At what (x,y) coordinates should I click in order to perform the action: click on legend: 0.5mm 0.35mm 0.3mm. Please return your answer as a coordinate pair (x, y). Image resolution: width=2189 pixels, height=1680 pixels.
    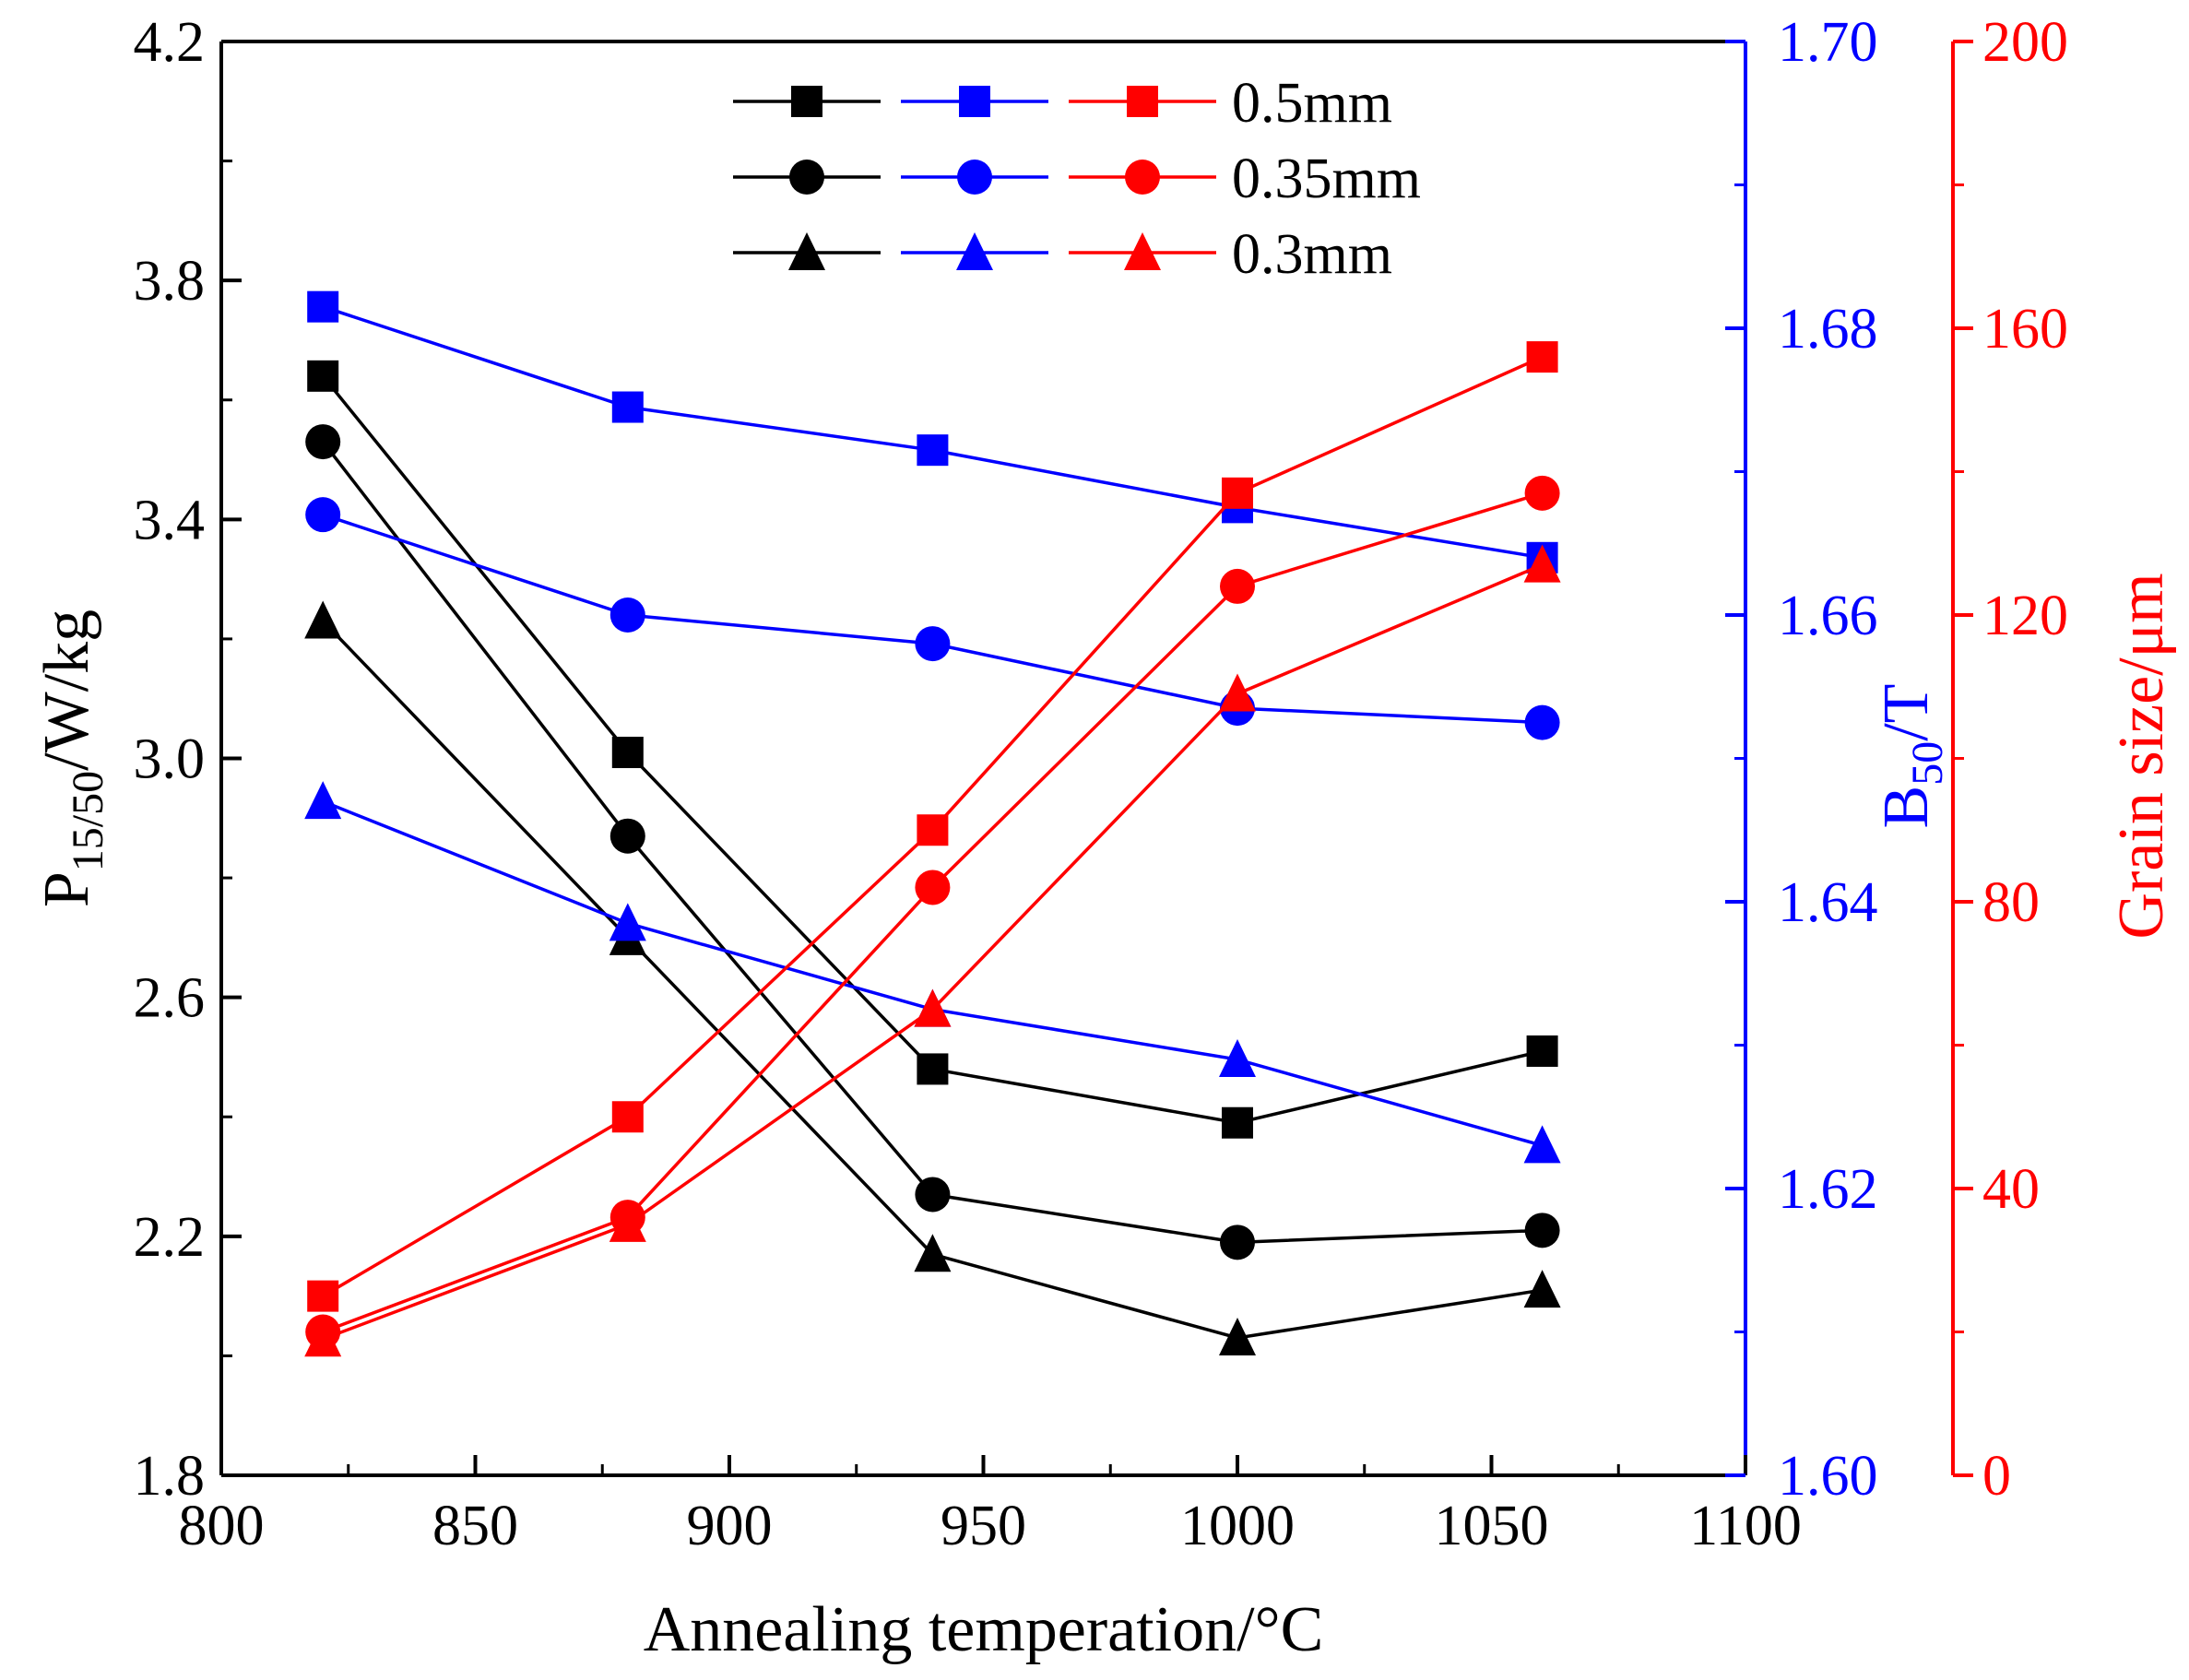
    Looking at the image, I should click on (1077, 179).